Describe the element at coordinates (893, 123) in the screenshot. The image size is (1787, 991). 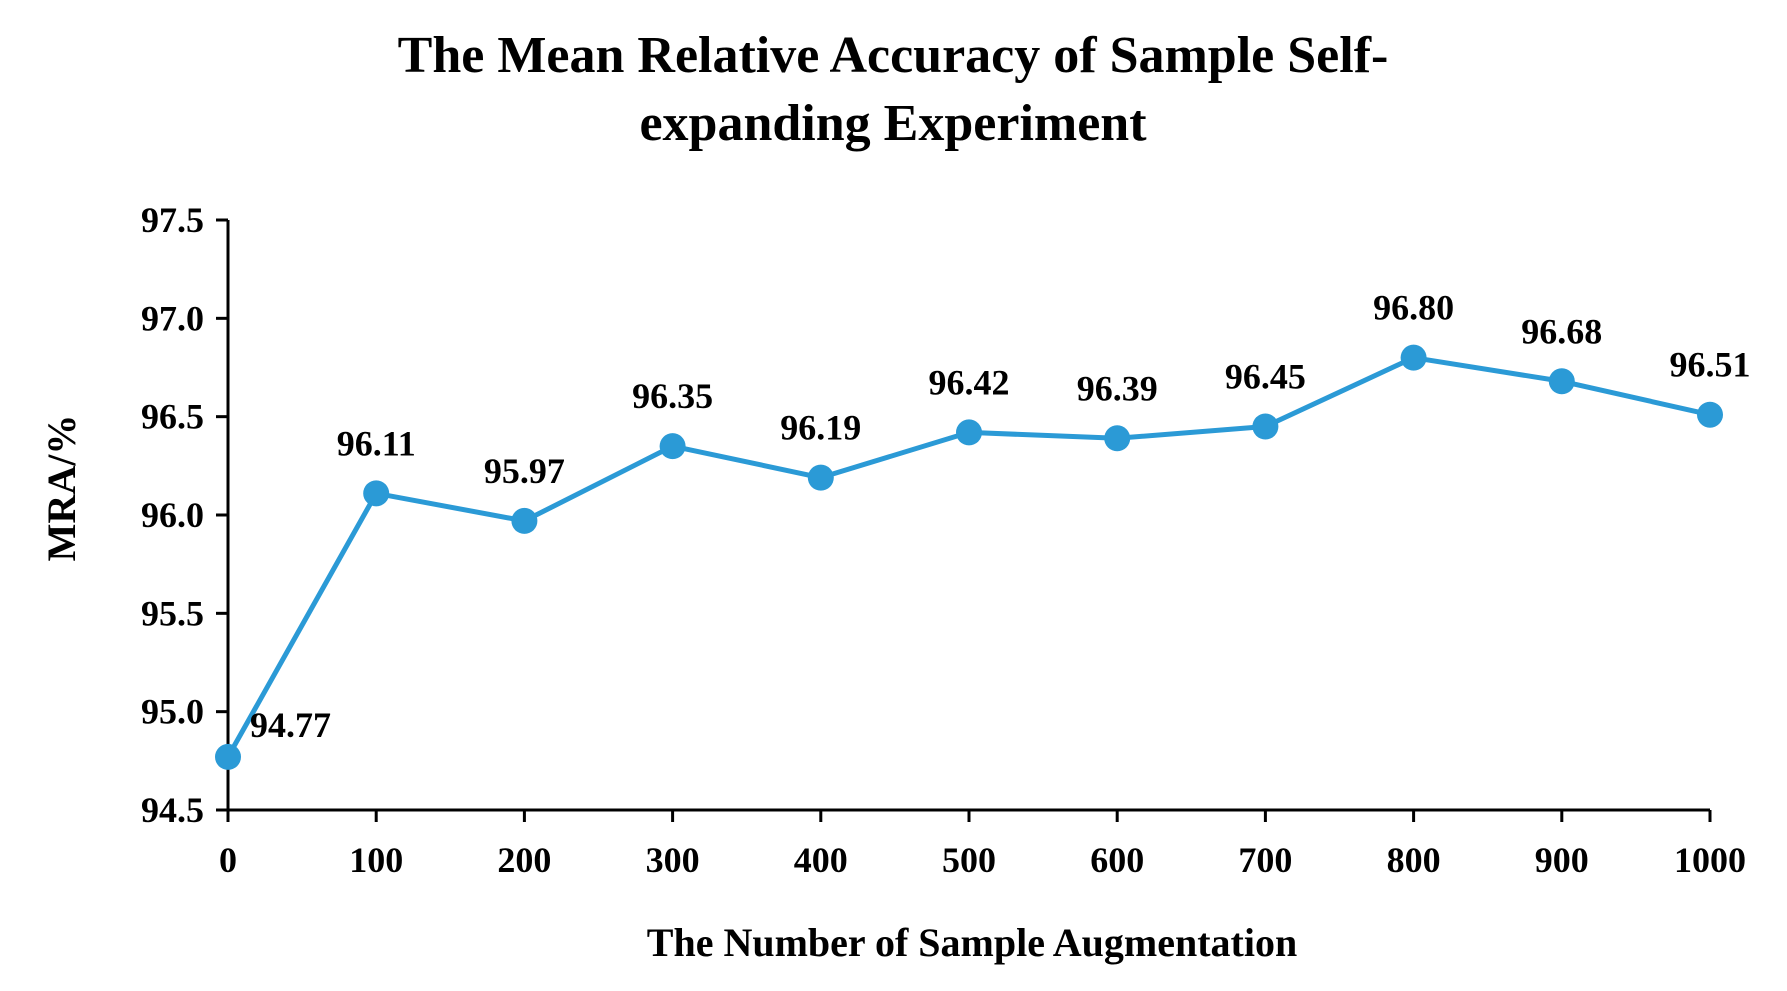
I see `chart-title-line-2: expanding Experiment` at that location.